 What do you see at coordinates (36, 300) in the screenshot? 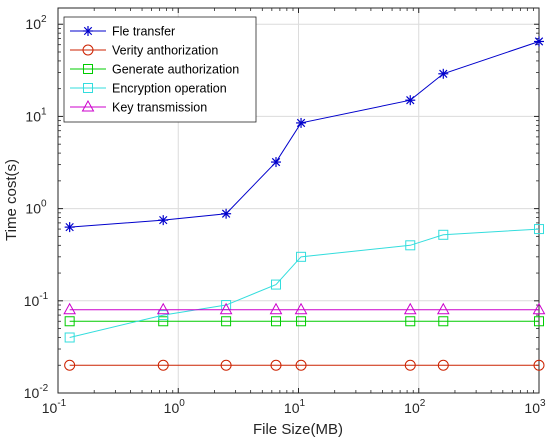
I see `y-tick-label: 10⁻¹` at bounding box center [36, 300].